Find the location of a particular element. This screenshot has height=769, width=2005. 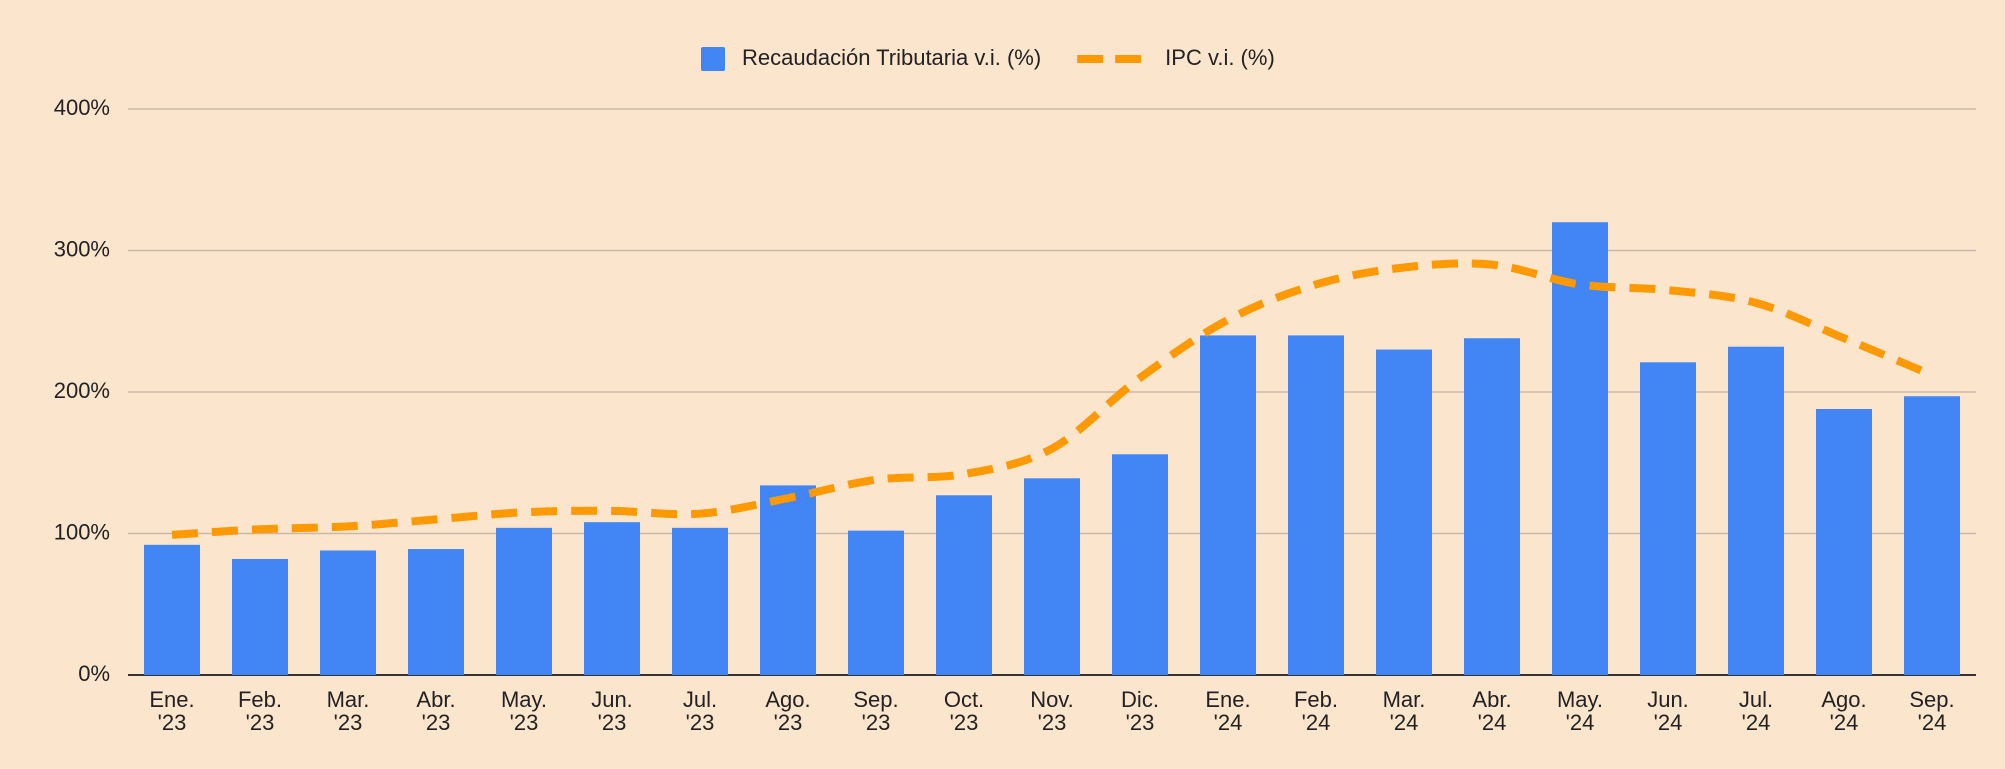

x-tick-label: Abr. '23 is located at coordinates (435, 711).